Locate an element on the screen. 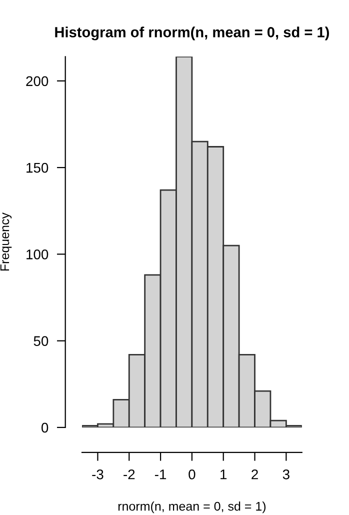  chart-title: Histogram of rnorm(n, mean = 0, sd = 1) is located at coordinates (192, 33).